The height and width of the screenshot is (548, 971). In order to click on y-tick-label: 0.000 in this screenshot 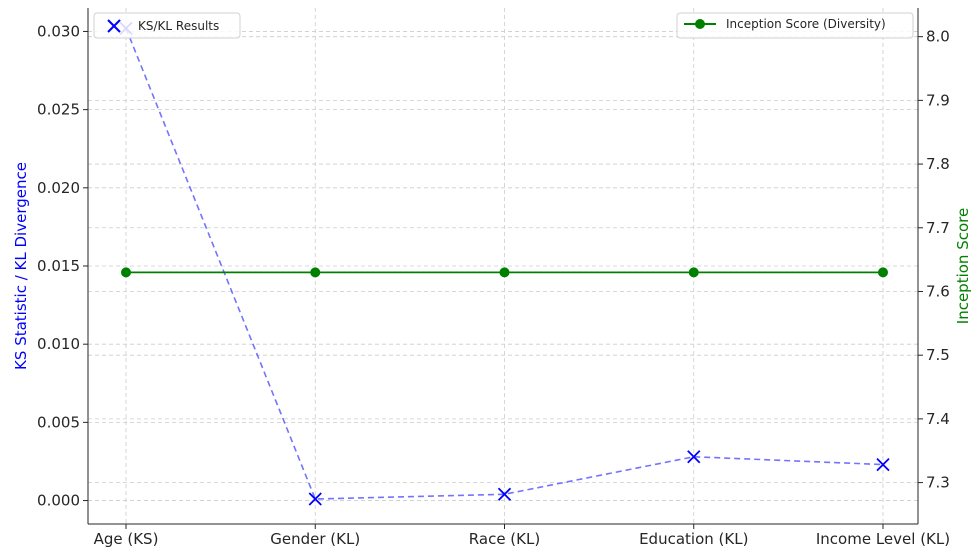, I will do `click(58, 501)`.